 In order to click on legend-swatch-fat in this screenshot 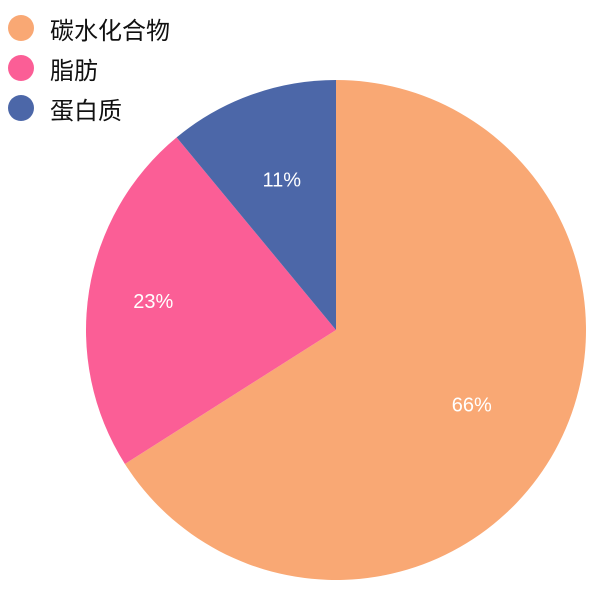, I will do `click(21, 68)`.